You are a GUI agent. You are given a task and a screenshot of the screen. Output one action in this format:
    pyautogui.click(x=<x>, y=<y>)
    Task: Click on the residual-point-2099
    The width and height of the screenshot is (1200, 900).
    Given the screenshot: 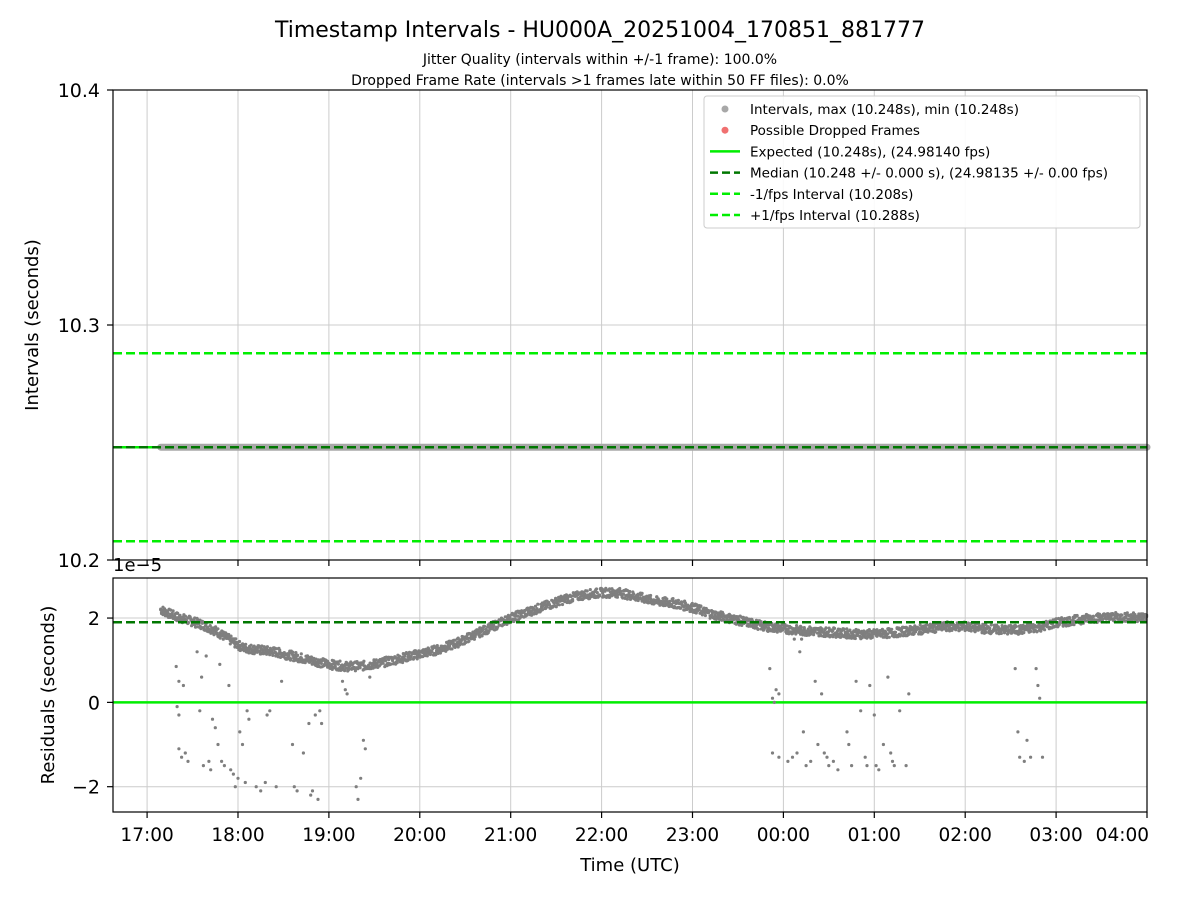 What is the action you would take?
    pyautogui.click(x=971, y=630)
    